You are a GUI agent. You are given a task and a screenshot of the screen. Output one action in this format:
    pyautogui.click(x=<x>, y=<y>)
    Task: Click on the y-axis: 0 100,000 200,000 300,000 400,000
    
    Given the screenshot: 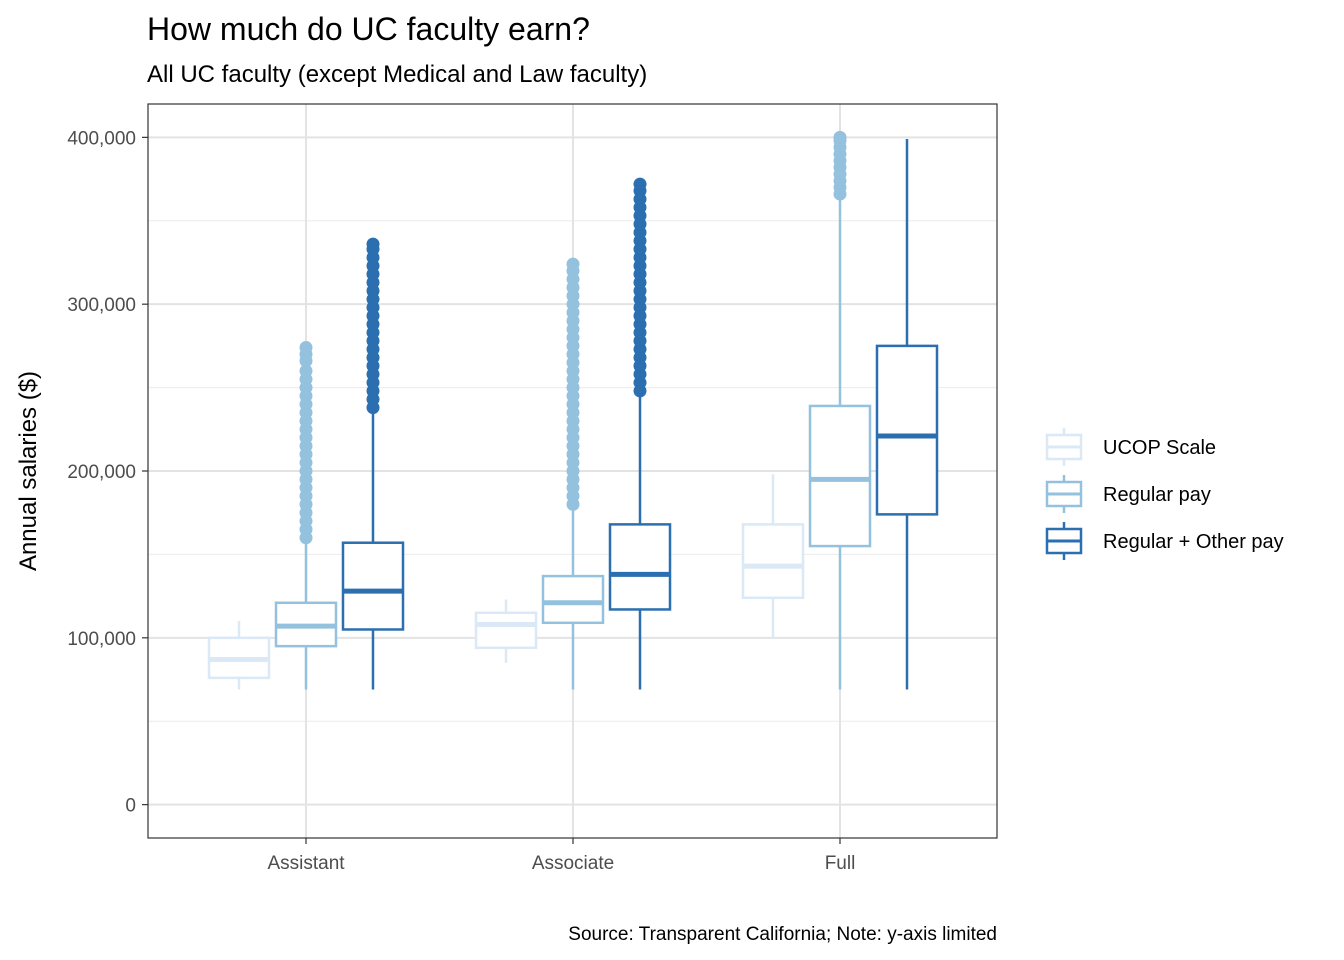 What is the action you would take?
    pyautogui.click(x=107, y=472)
    